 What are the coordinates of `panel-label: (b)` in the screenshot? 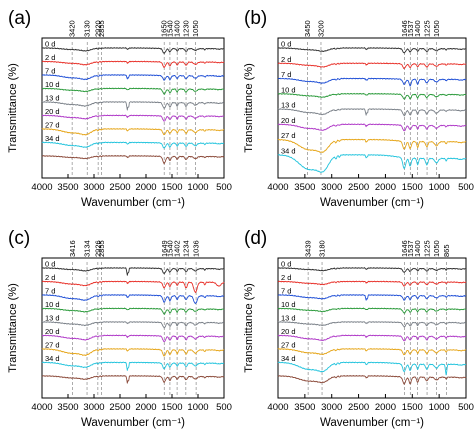 It's located at (255, 18).